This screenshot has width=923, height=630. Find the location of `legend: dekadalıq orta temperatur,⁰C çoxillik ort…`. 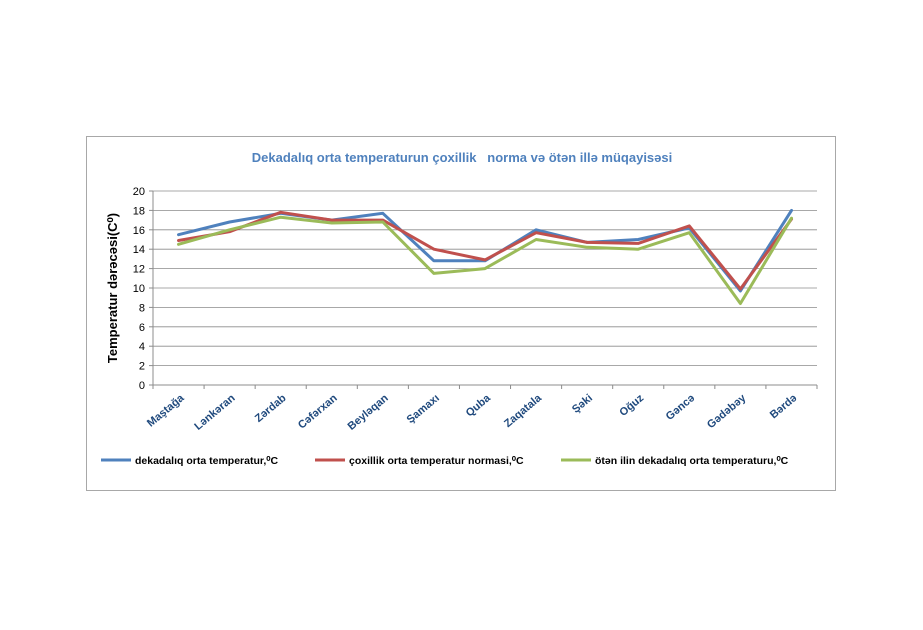

legend: dekadalıq orta temperatur,⁰C çoxillik ort… is located at coordinates (445, 461).